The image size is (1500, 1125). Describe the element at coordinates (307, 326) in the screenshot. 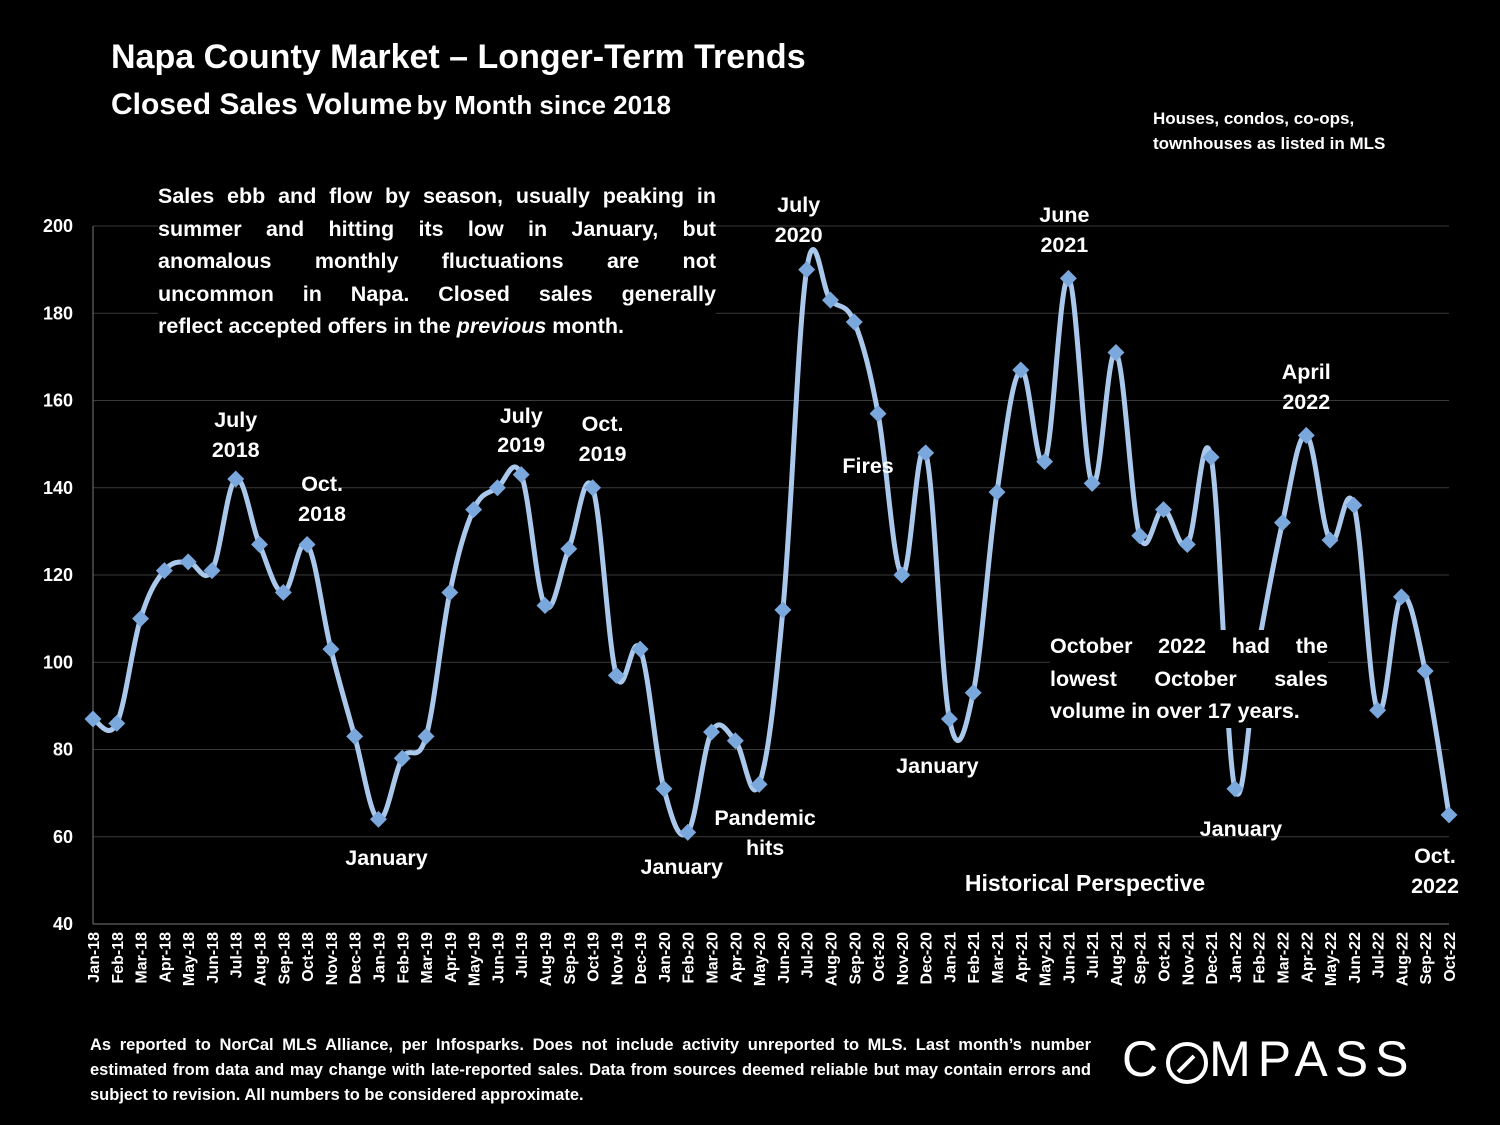

I see `callout-last-pre: reflect accepted offers in the` at that location.